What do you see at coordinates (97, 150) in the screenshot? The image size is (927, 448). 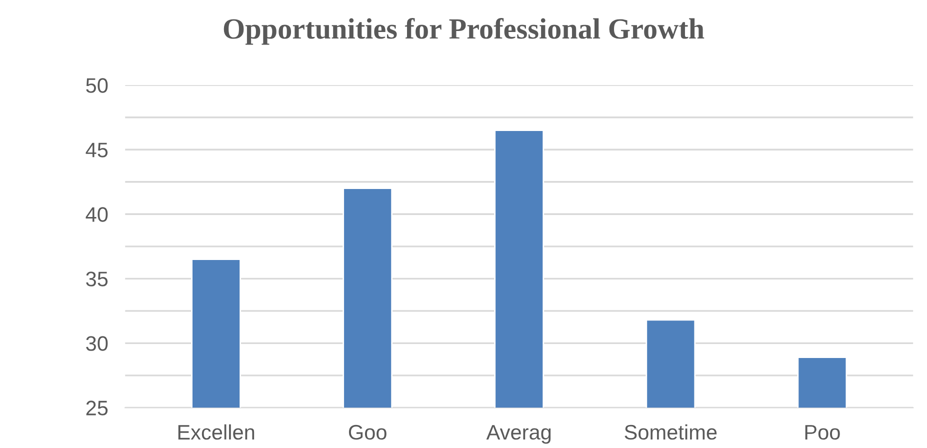 I see `y-tick-label: 45` at bounding box center [97, 150].